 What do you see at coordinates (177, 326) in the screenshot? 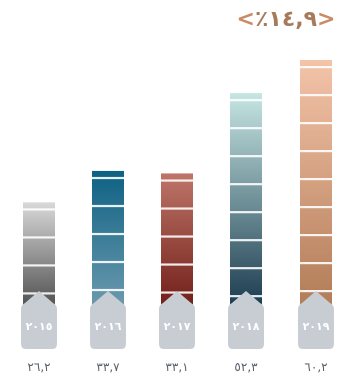
I see `year-label-3: ٢٠١٧` at bounding box center [177, 326].